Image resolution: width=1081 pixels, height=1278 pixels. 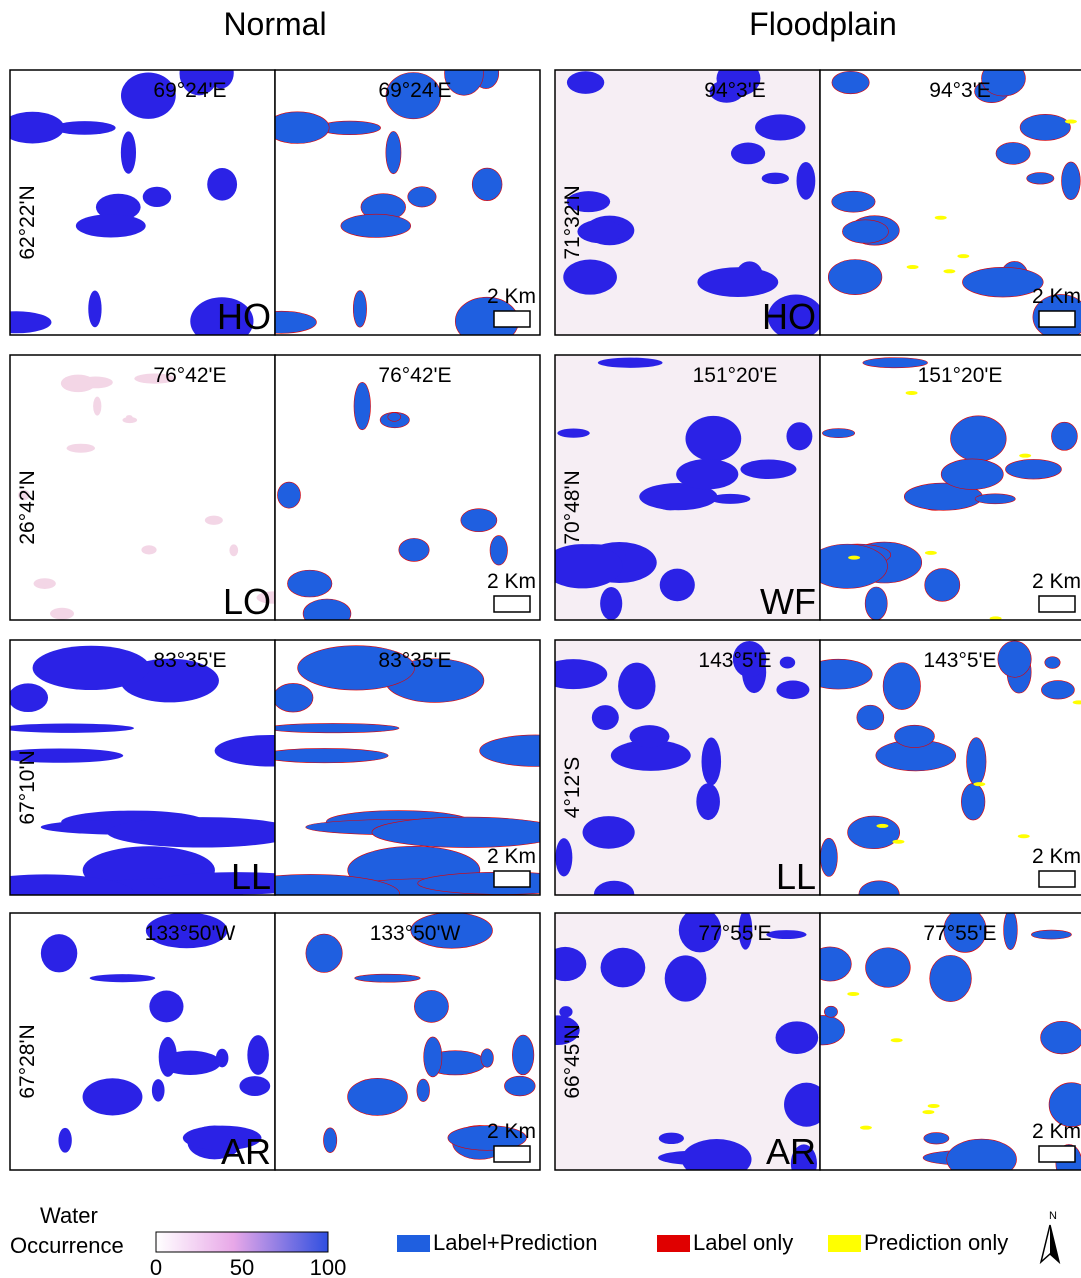 What do you see at coordinates (959, 90) in the screenshot?
I see `longitude-label: 94°3'E` at bounding box center [959, 90].